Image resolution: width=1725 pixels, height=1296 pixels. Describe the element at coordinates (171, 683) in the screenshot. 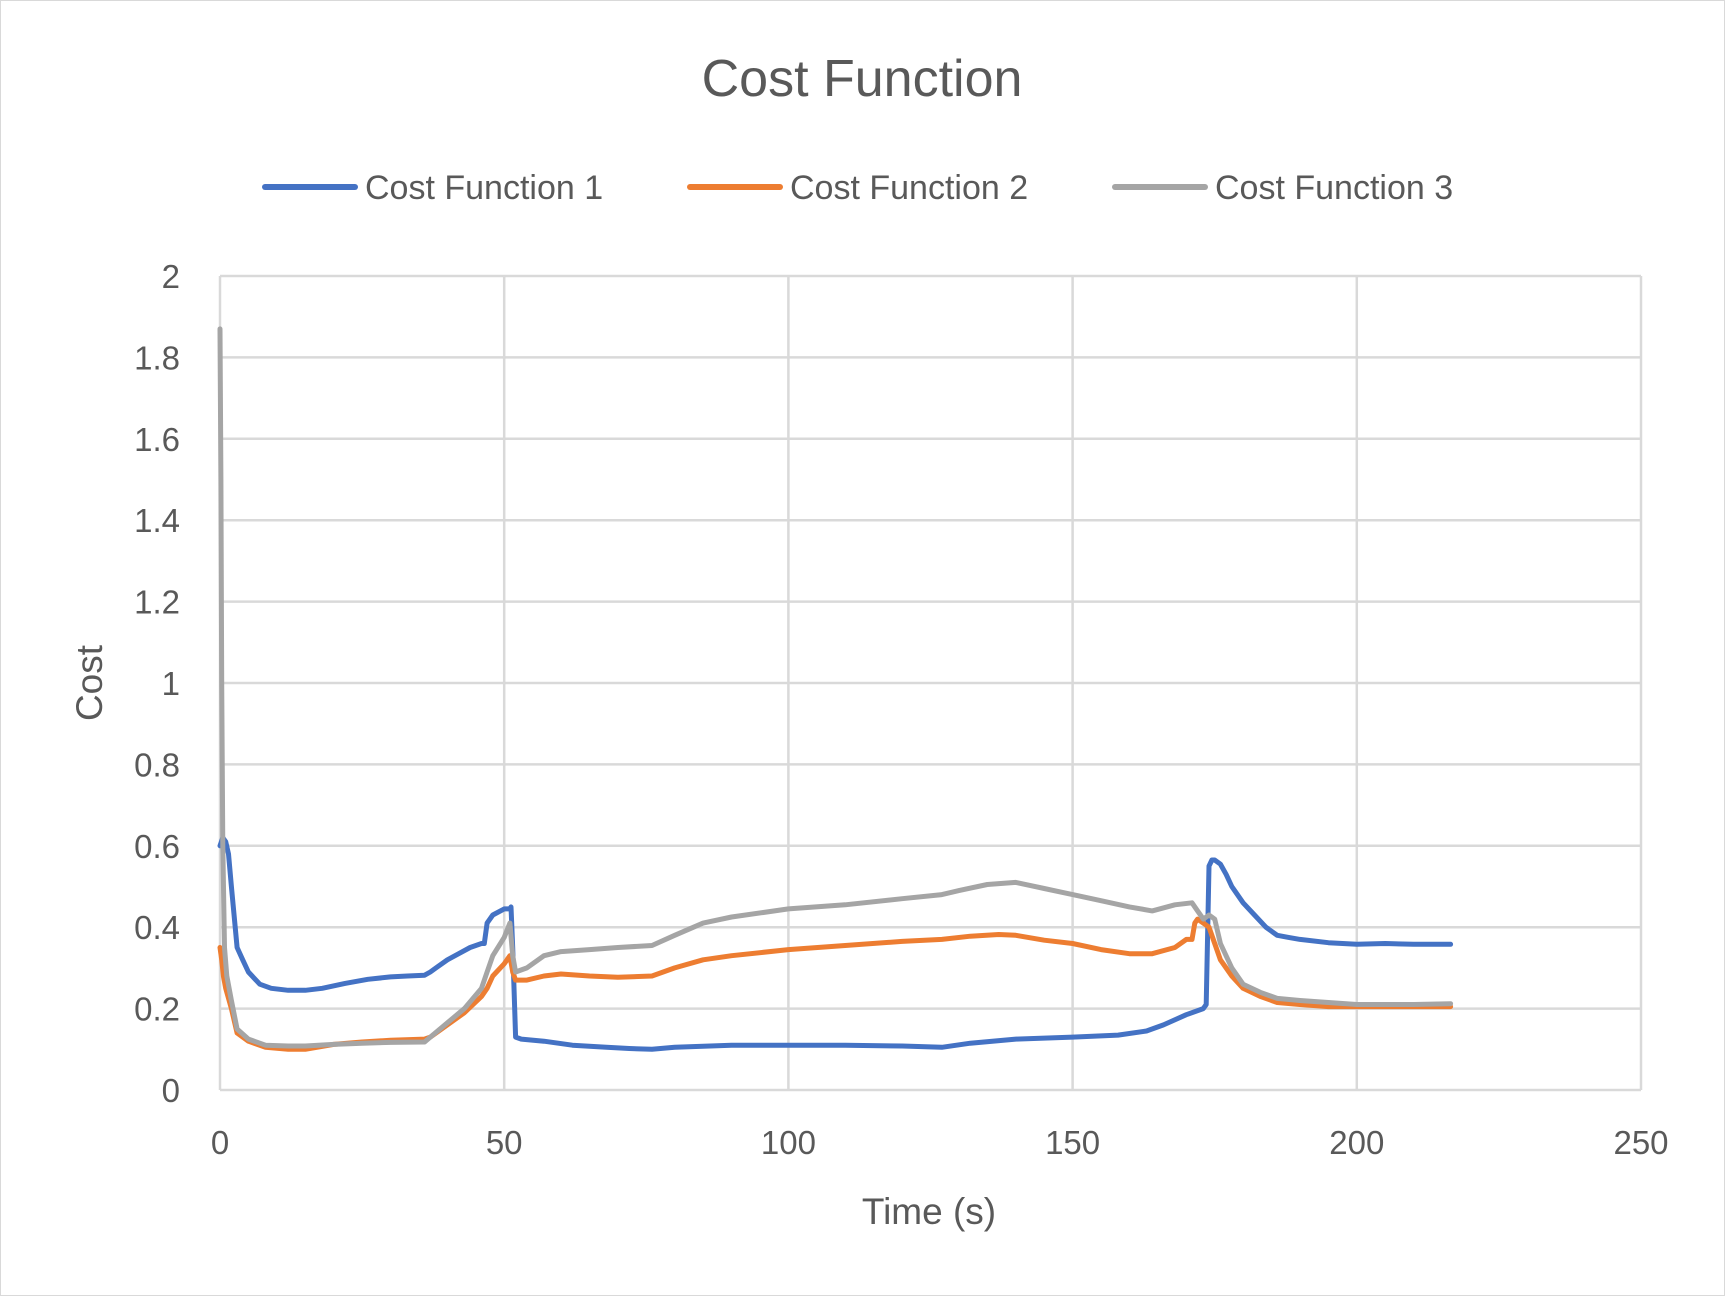

I see `y-tick-label: 1` at that location.